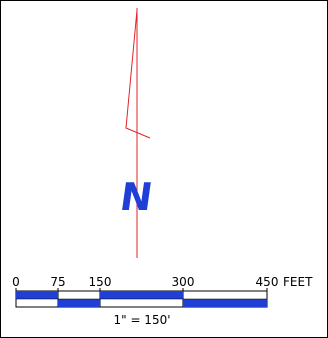 The image size is (328, 338). I want to click on scale-segment-0-75-top, so click(37, 295).